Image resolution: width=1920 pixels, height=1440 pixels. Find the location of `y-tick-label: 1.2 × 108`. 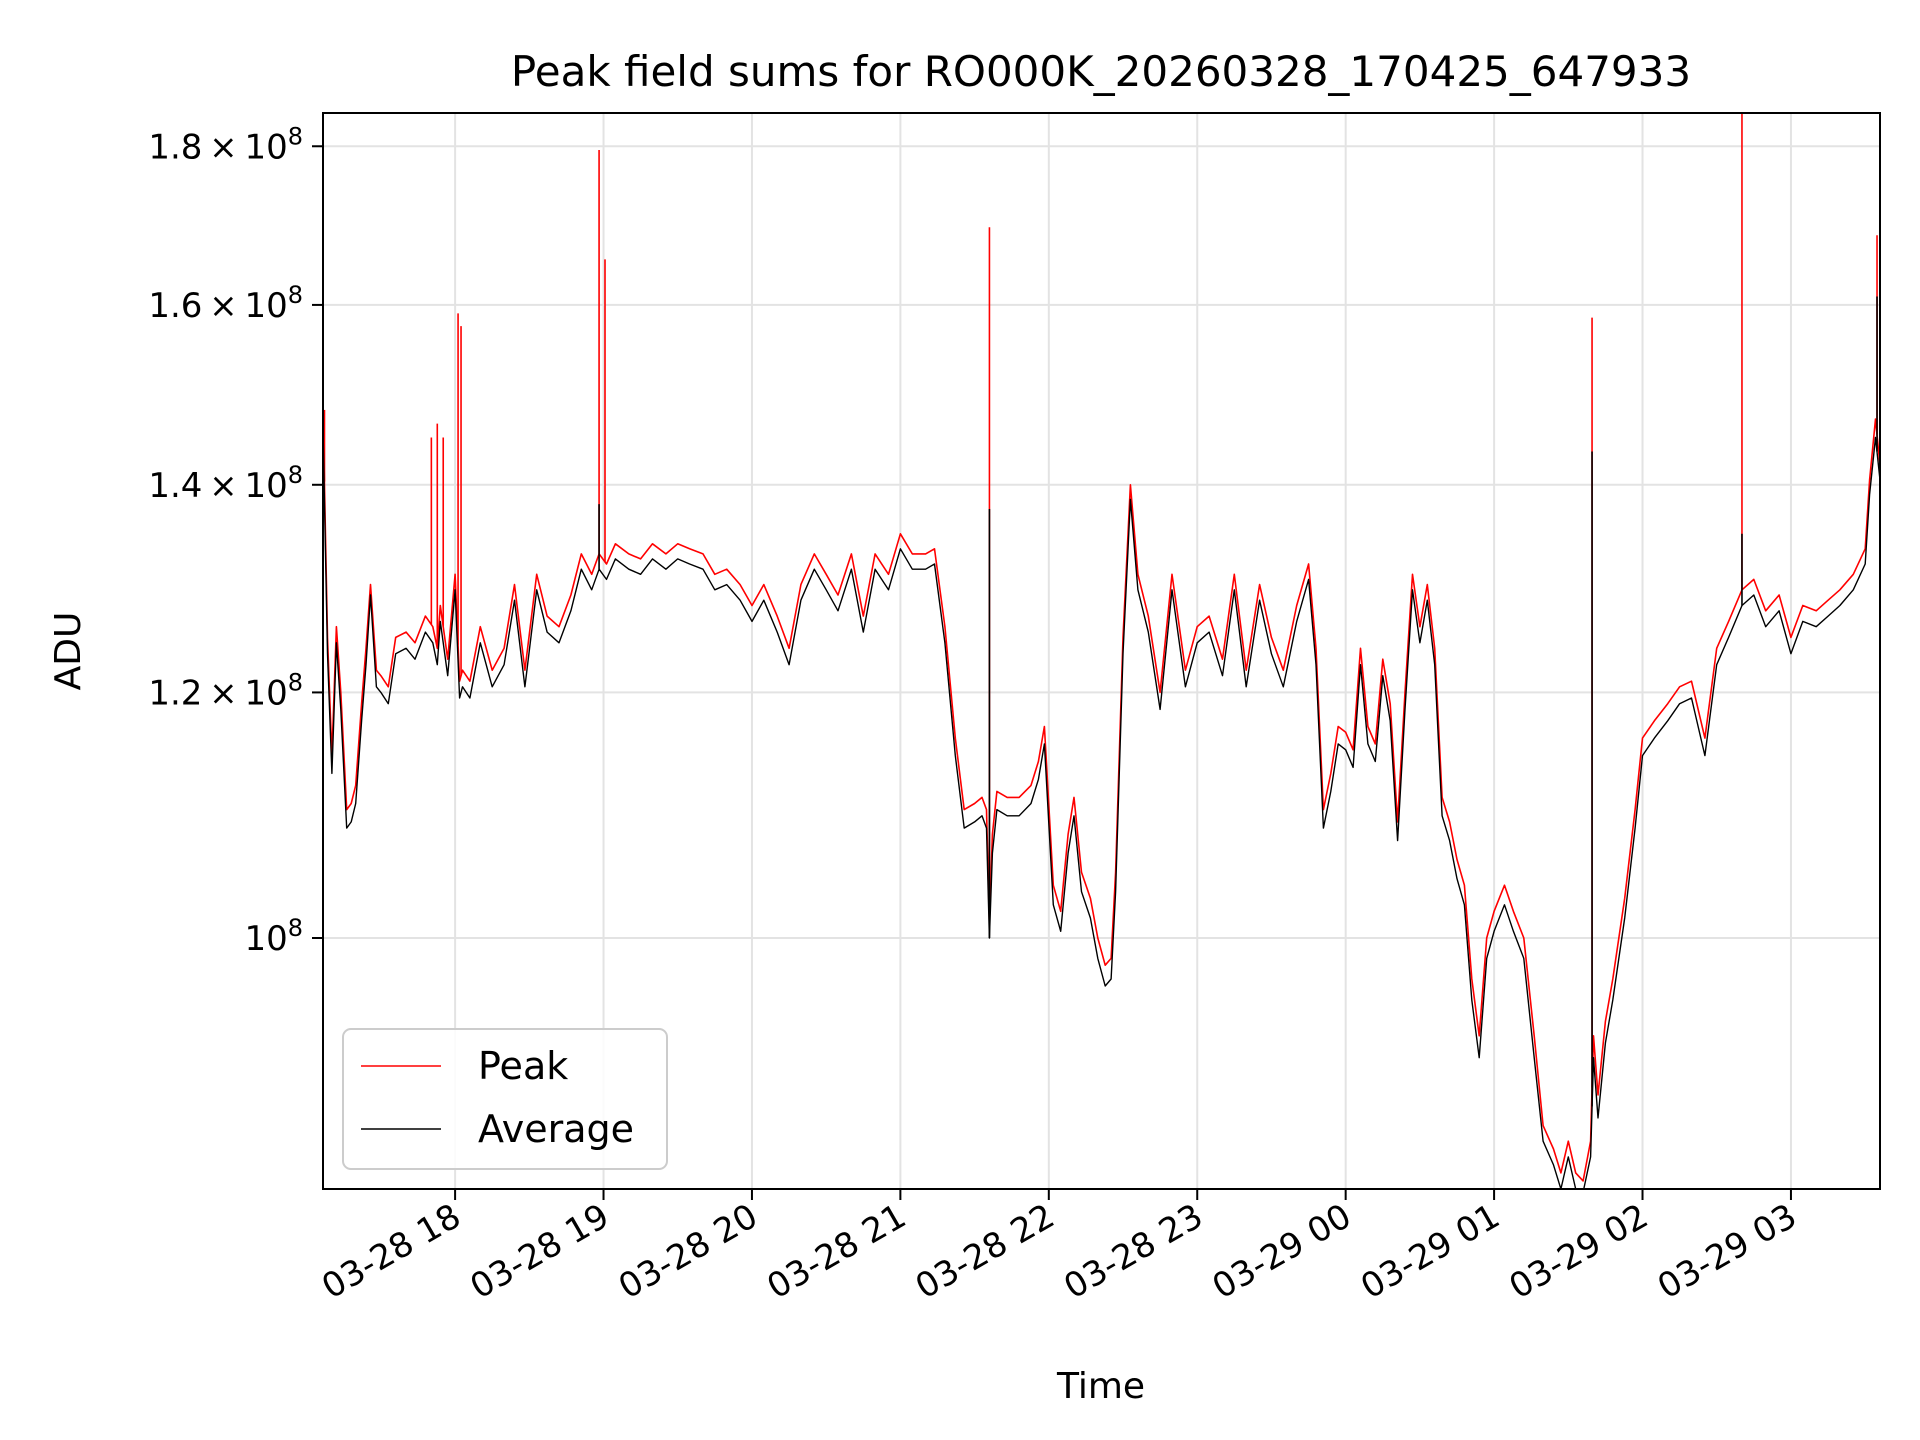

y-tick-label: 1.2 × 108 is located at coordinates (225, 690).